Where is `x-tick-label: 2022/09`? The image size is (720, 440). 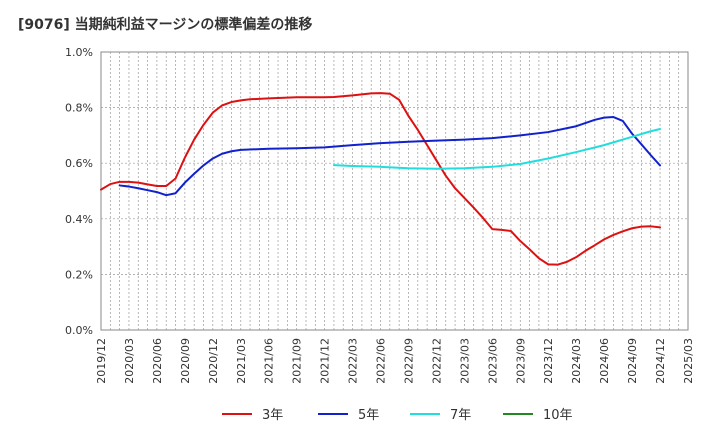 x-tick-label: 2022/09 is located at coordinates (408, 361).